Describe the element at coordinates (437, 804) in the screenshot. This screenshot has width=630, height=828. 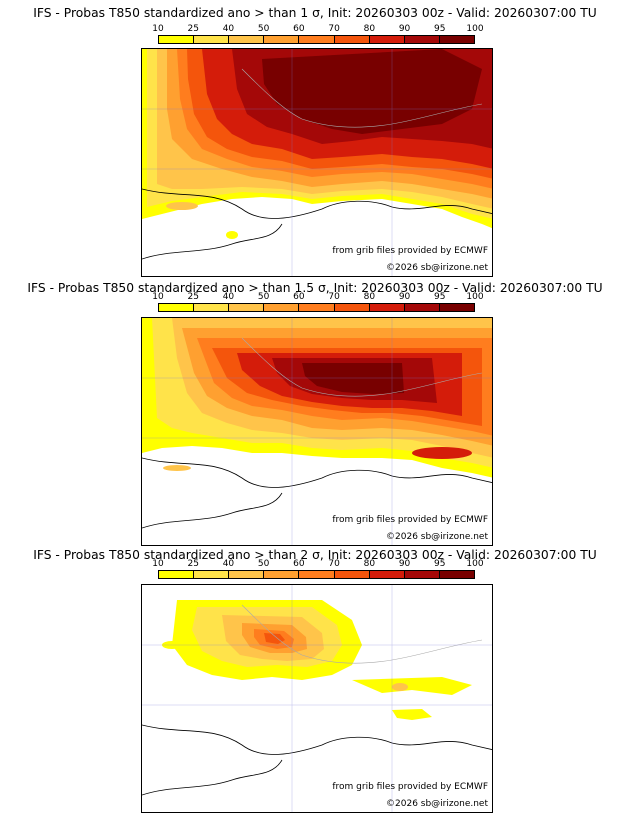
I see `panel-3-credit-site: ©2026 sb@irizone.net` at that location.